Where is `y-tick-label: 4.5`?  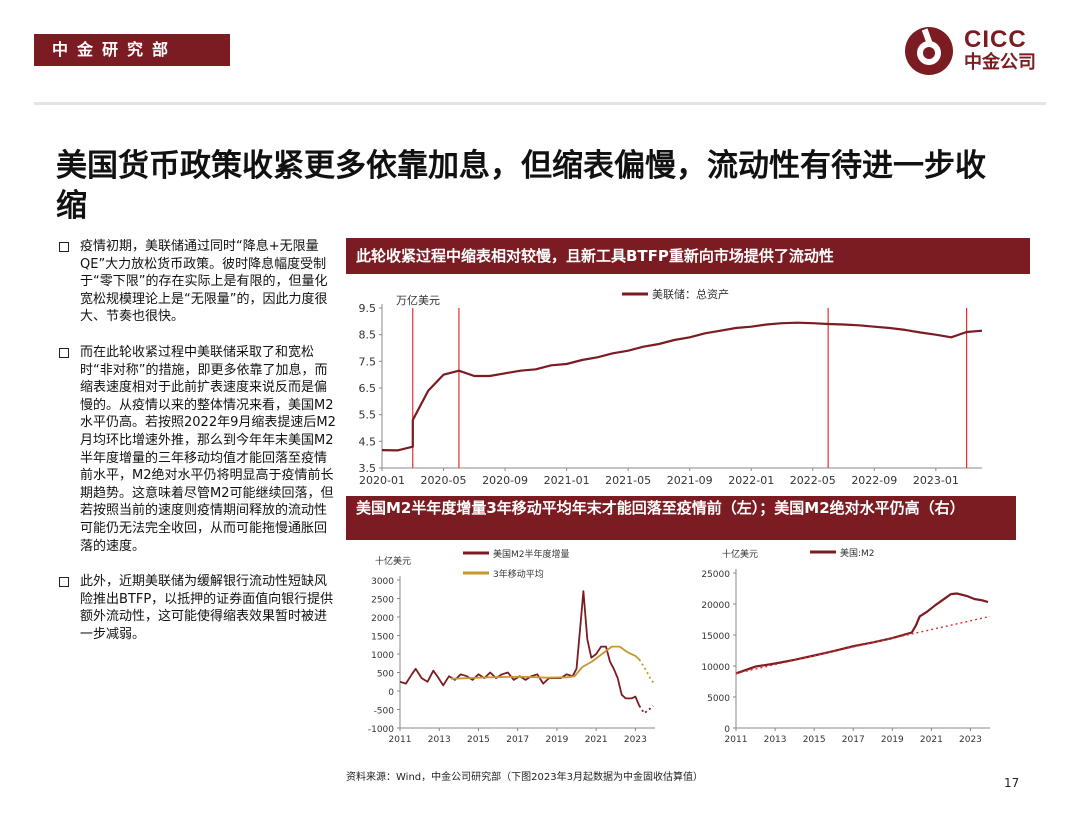
y-tick-label: 4.5 is located at coordinates (368, 441).